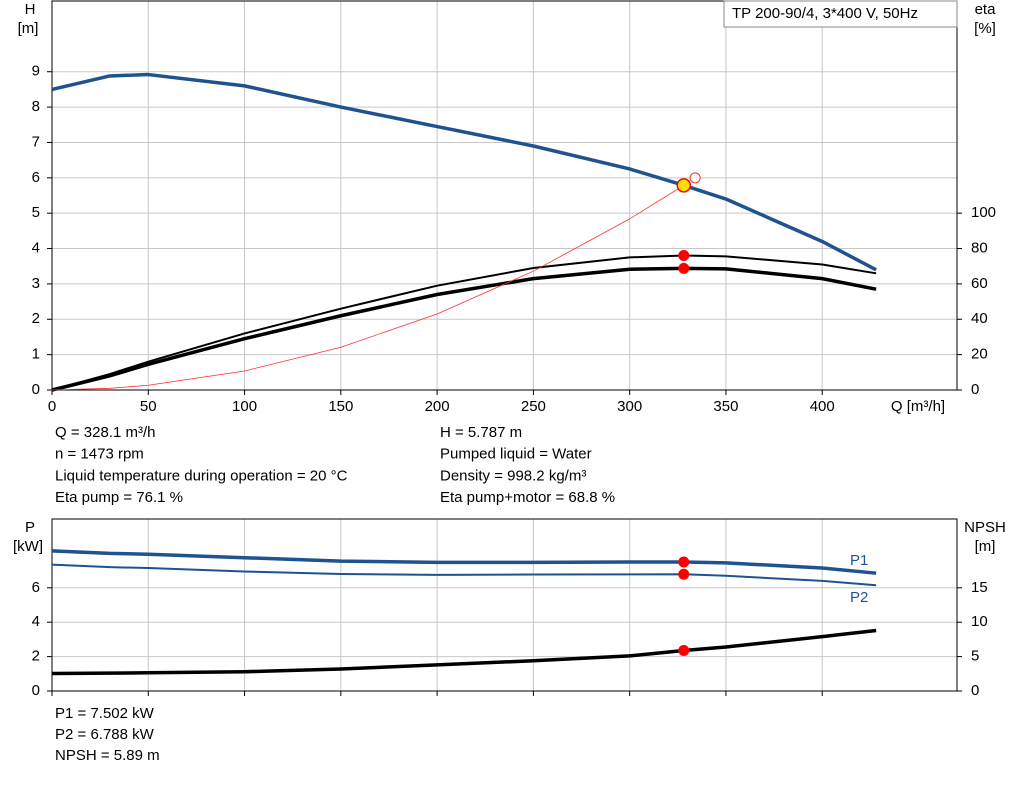  I want to click on y2-axis-unit: [%], so click(985, 28).